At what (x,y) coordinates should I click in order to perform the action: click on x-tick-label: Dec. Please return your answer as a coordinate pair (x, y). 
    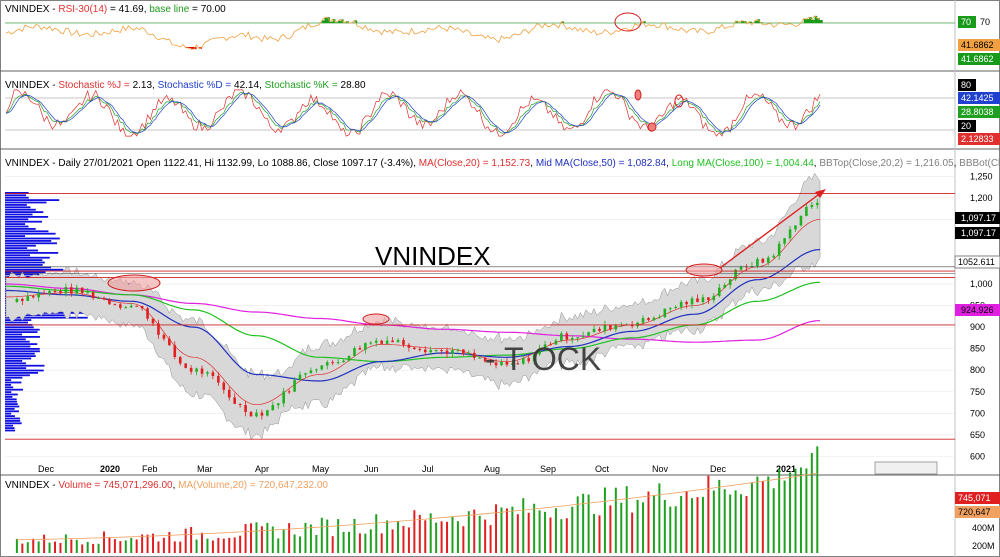
    Looking at the image, I should click on (46, 469).